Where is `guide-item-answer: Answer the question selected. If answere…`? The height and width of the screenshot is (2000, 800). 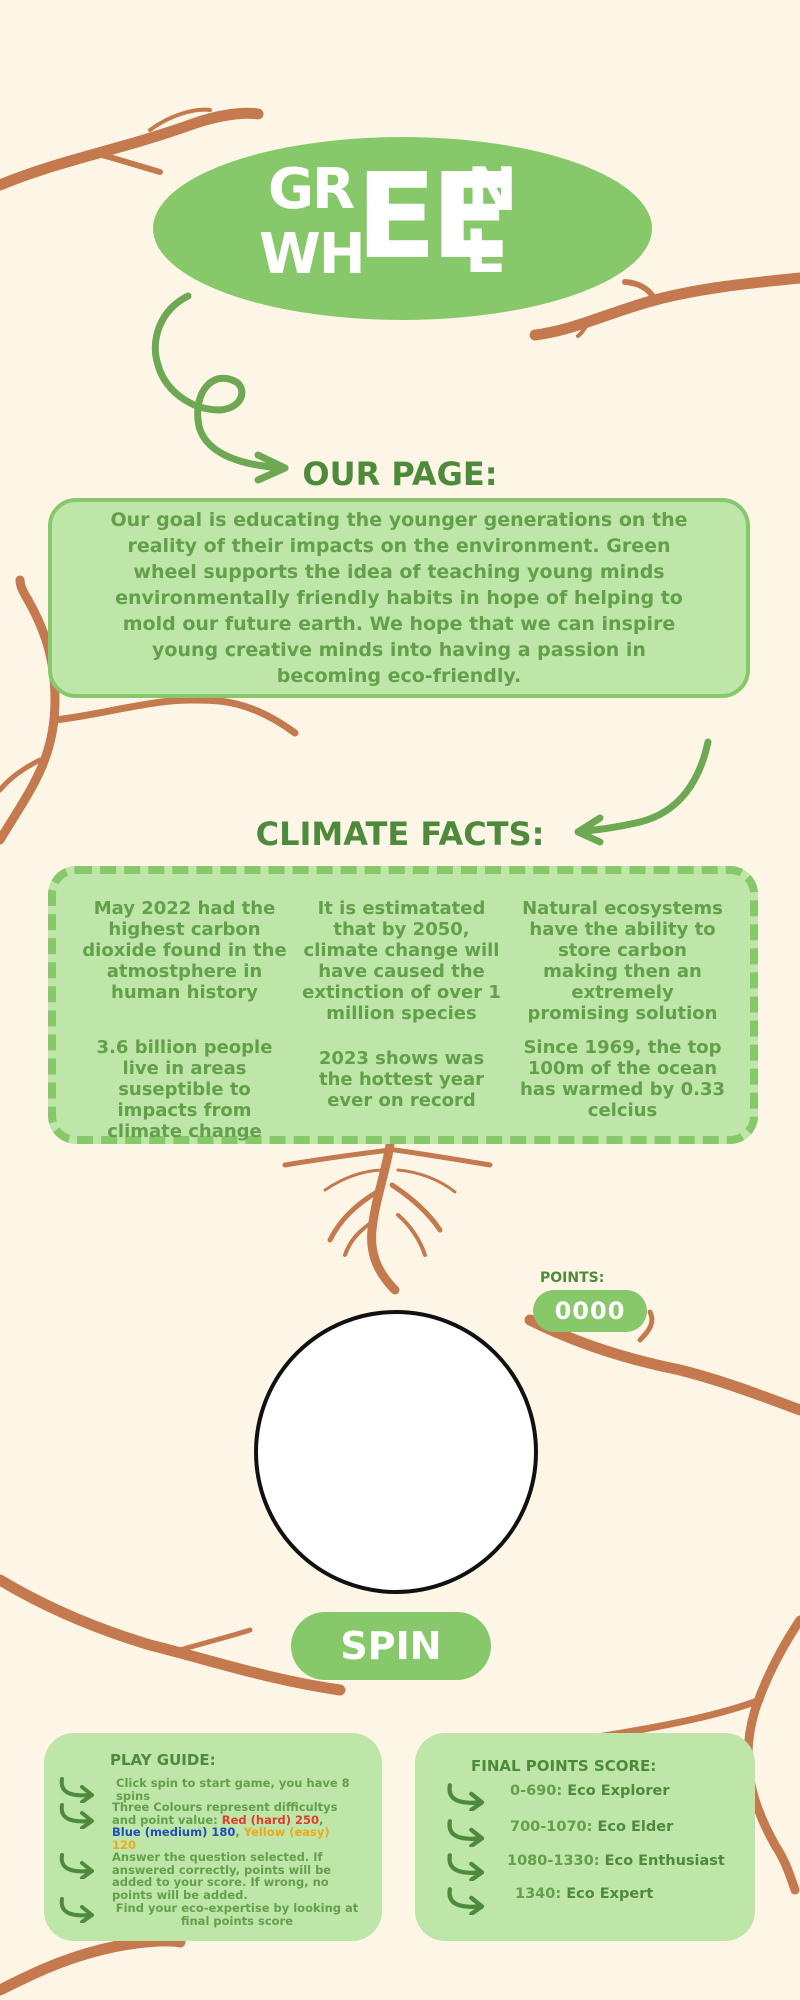 guide-item-answer: Answer the question selected. If answere… is located at coordinates (222, 1876).